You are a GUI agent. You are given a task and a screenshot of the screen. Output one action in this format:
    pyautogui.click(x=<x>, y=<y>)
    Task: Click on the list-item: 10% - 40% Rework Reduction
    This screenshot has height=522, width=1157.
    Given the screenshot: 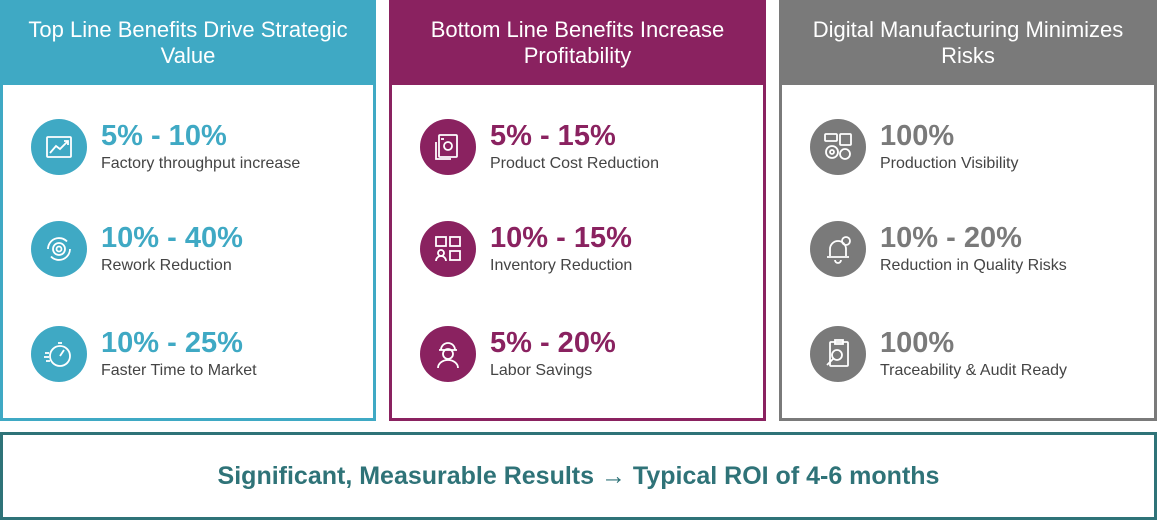 What is the action you would take?
    pyautogui.click(x=137, y=249)
    